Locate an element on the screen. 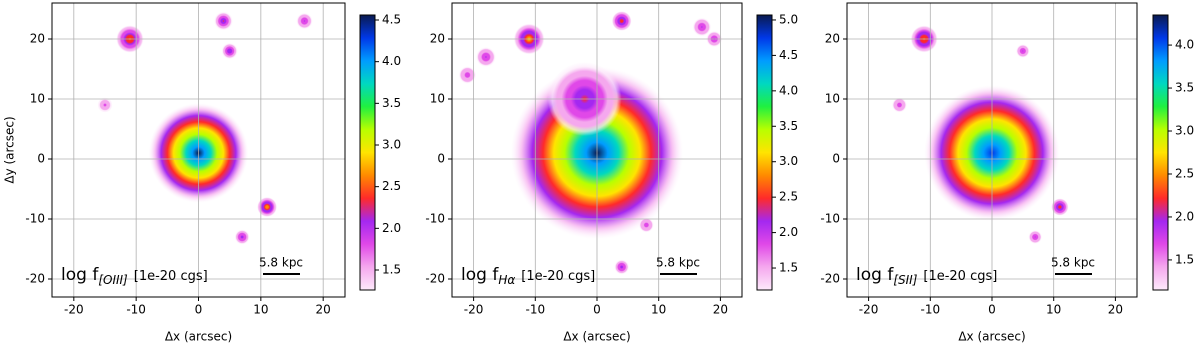  map-annotation: log f[OIII] [1e-20 cgs] is located at coordinates (134, 276).